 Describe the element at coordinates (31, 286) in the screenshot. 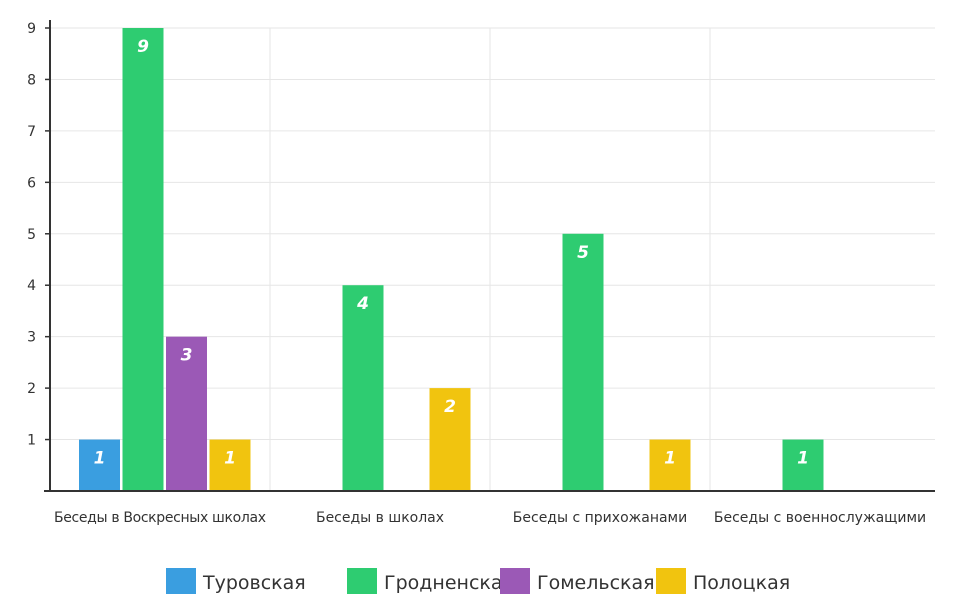

I see `y-tick-label: 4` at that location.